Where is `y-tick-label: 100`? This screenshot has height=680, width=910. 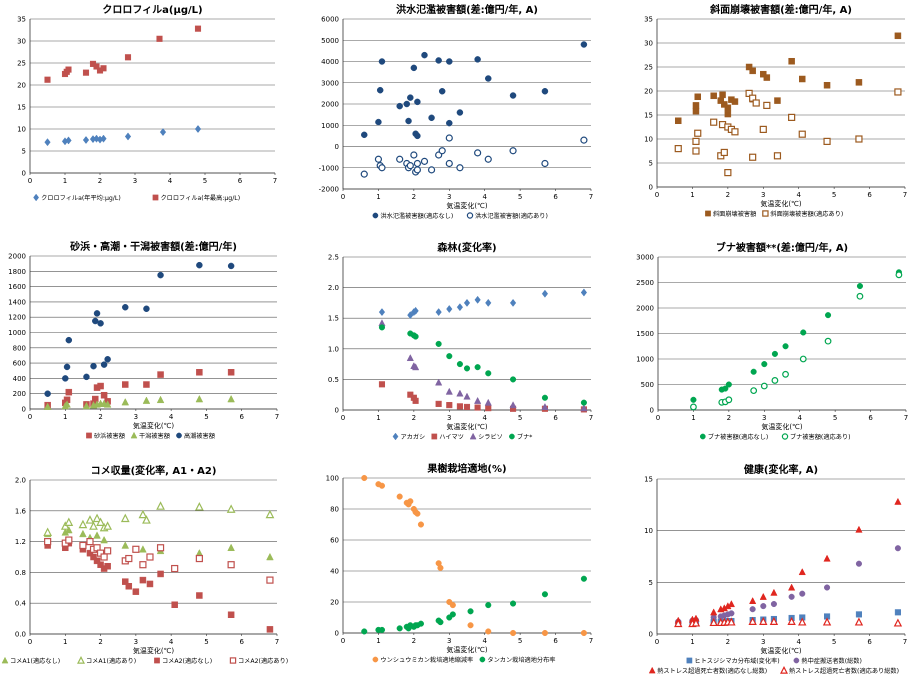 y-tick-label: 100 is located at coordinates (332, 479).